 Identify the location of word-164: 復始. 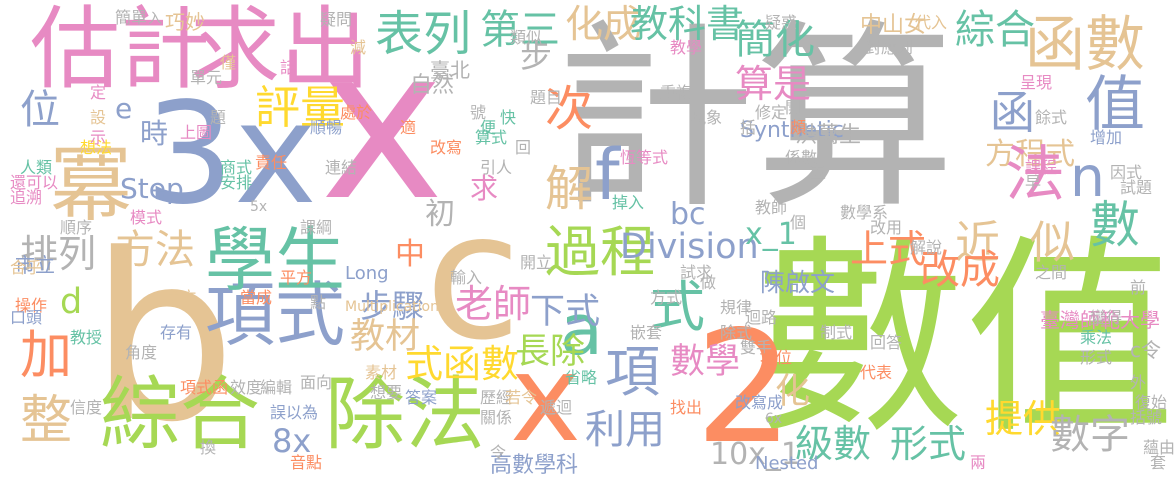
(1151, 402).